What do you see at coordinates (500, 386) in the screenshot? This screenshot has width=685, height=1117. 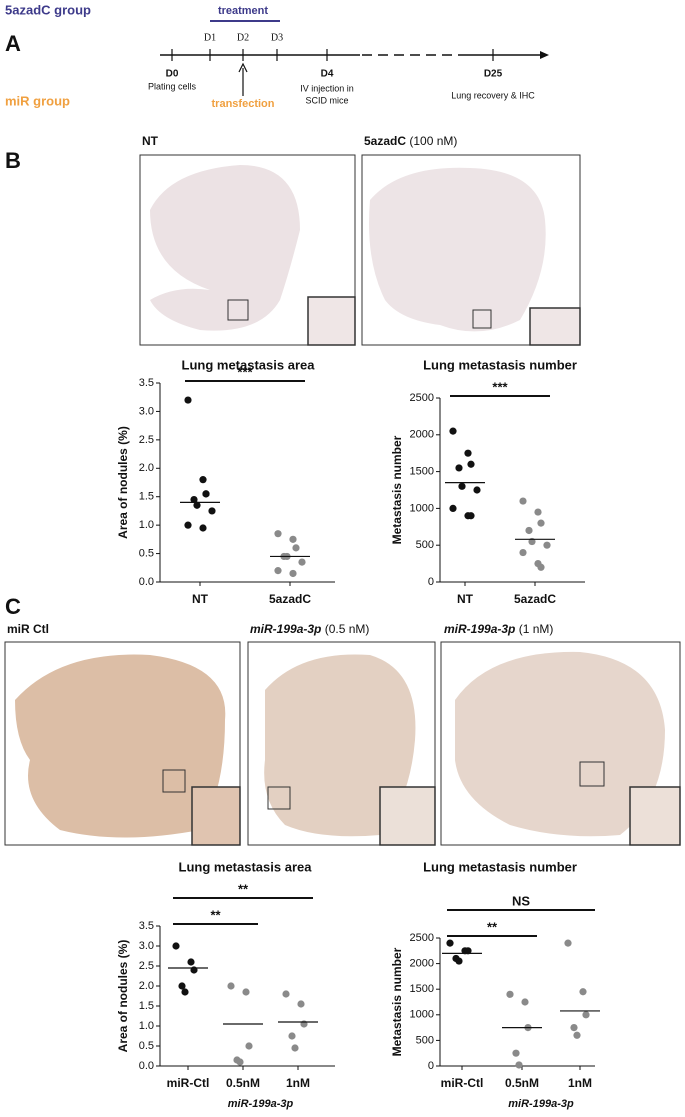 I see `significance-label: ***` at bounding box center [500, 386].